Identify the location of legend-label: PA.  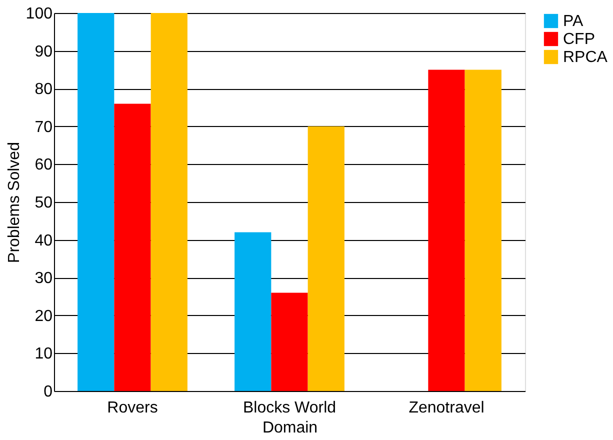
(573, 21).